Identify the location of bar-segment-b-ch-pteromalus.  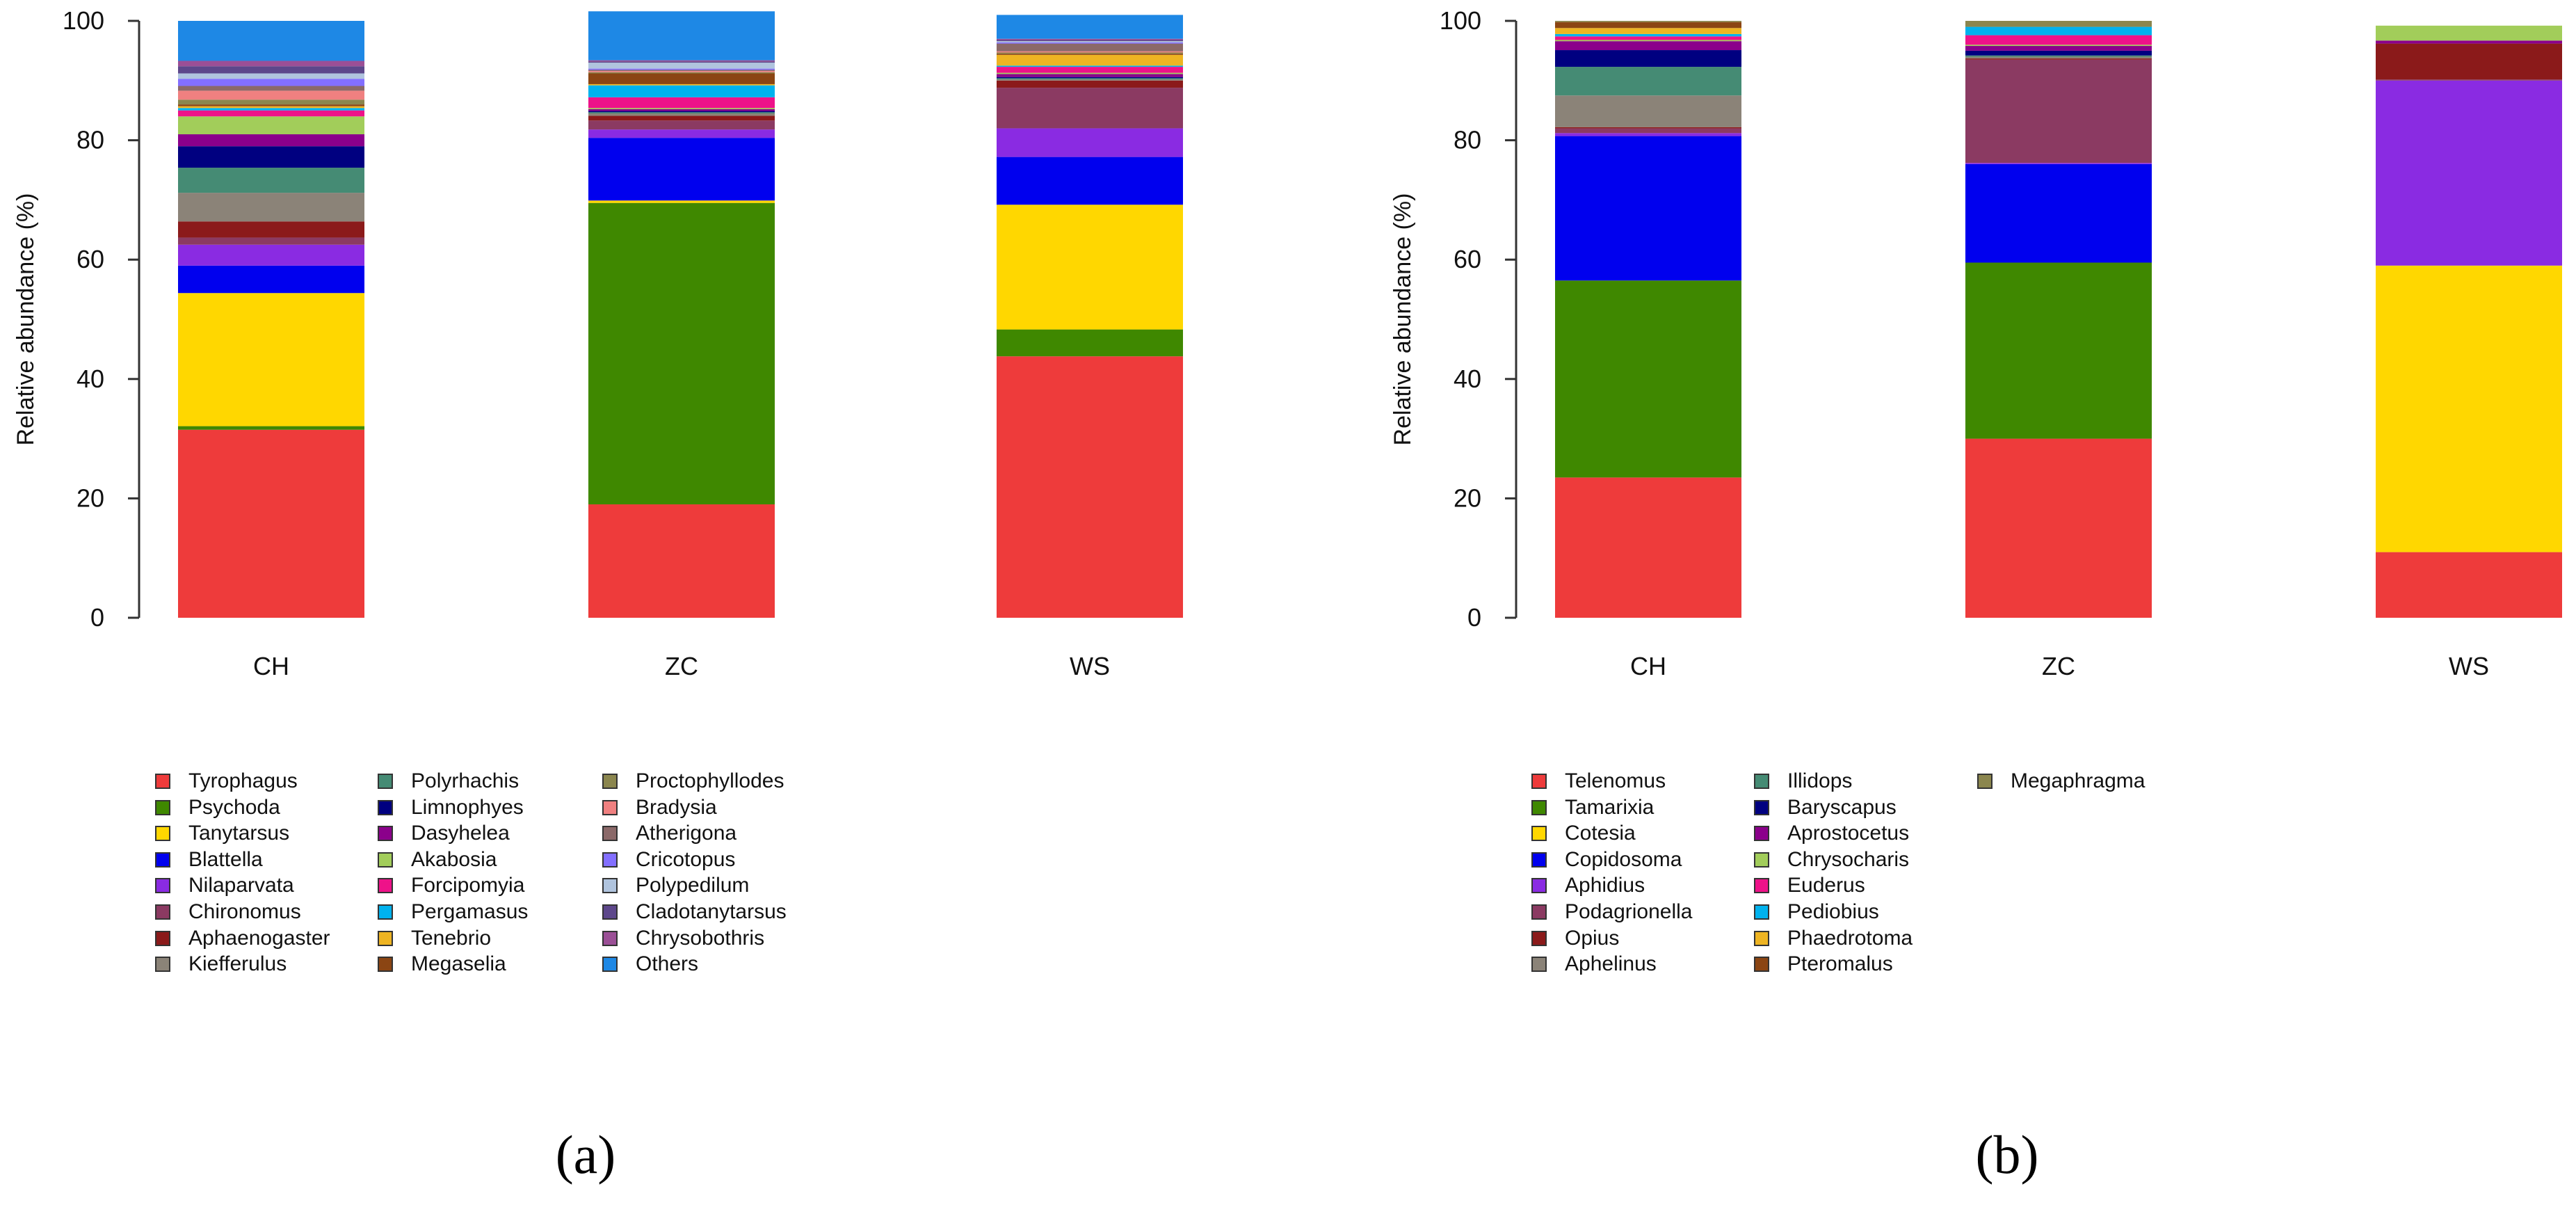
(1648, 25).